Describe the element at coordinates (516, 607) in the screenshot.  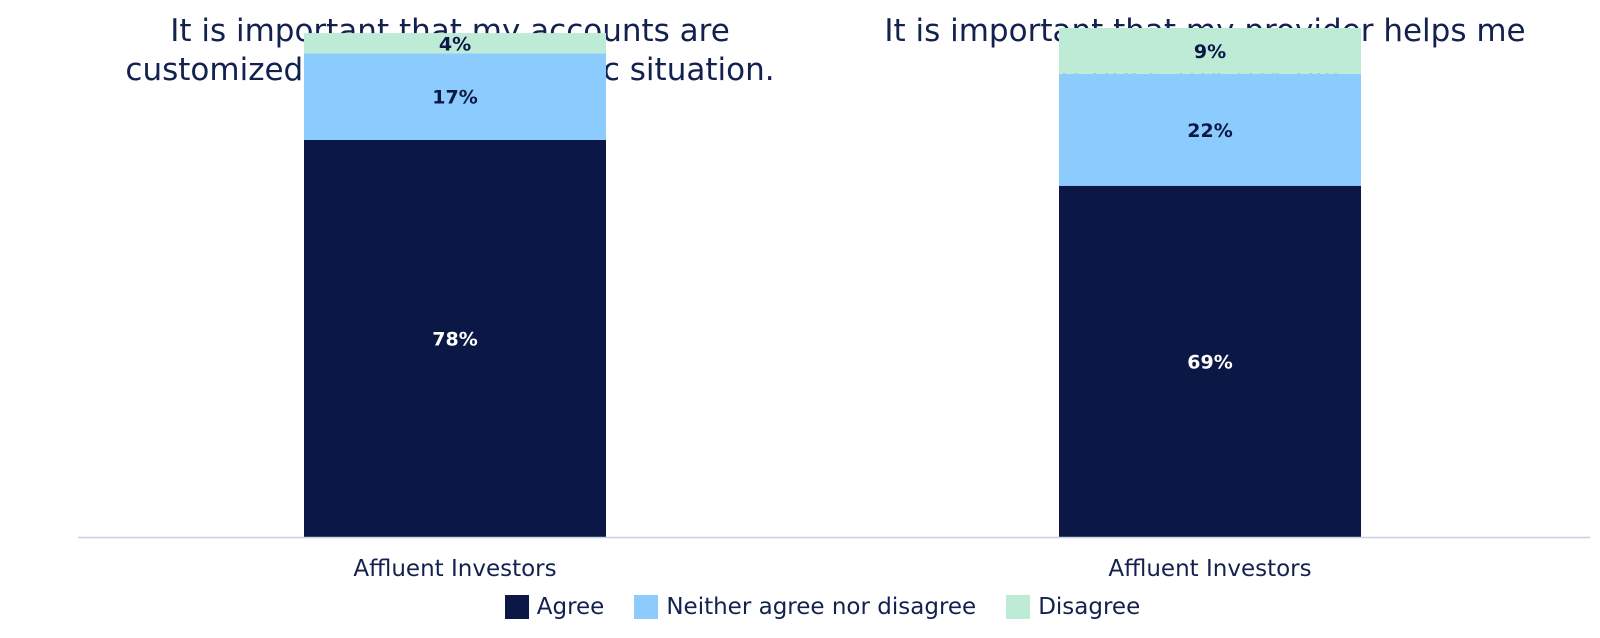
I see `legend-swatch-agree` at that location.